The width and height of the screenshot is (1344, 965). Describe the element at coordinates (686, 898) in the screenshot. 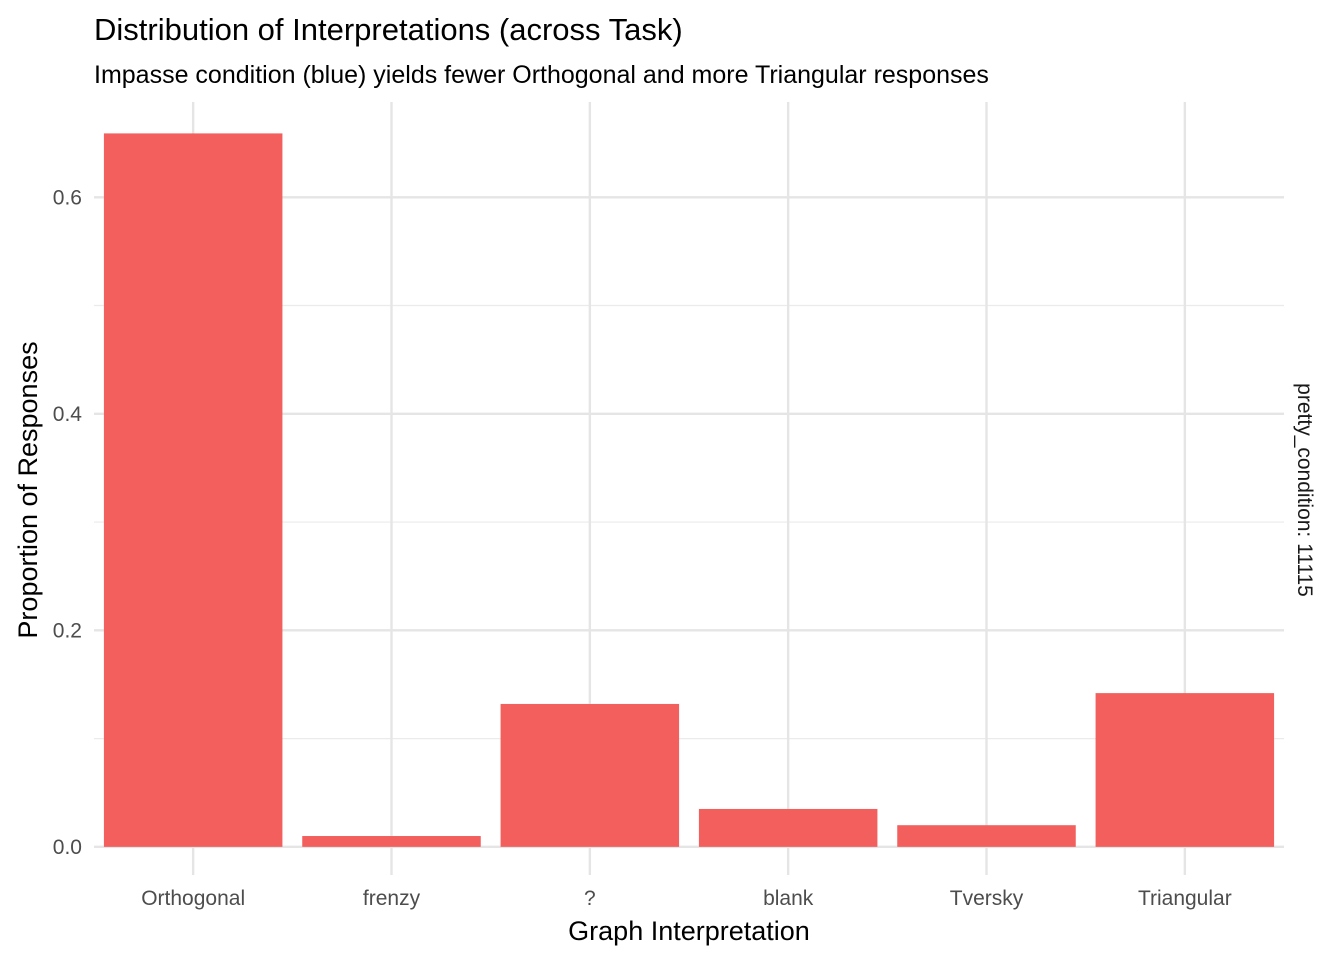

I see `x-tick-labels: Orthogonal frenzy? blank Tversky Triangular` at that location.